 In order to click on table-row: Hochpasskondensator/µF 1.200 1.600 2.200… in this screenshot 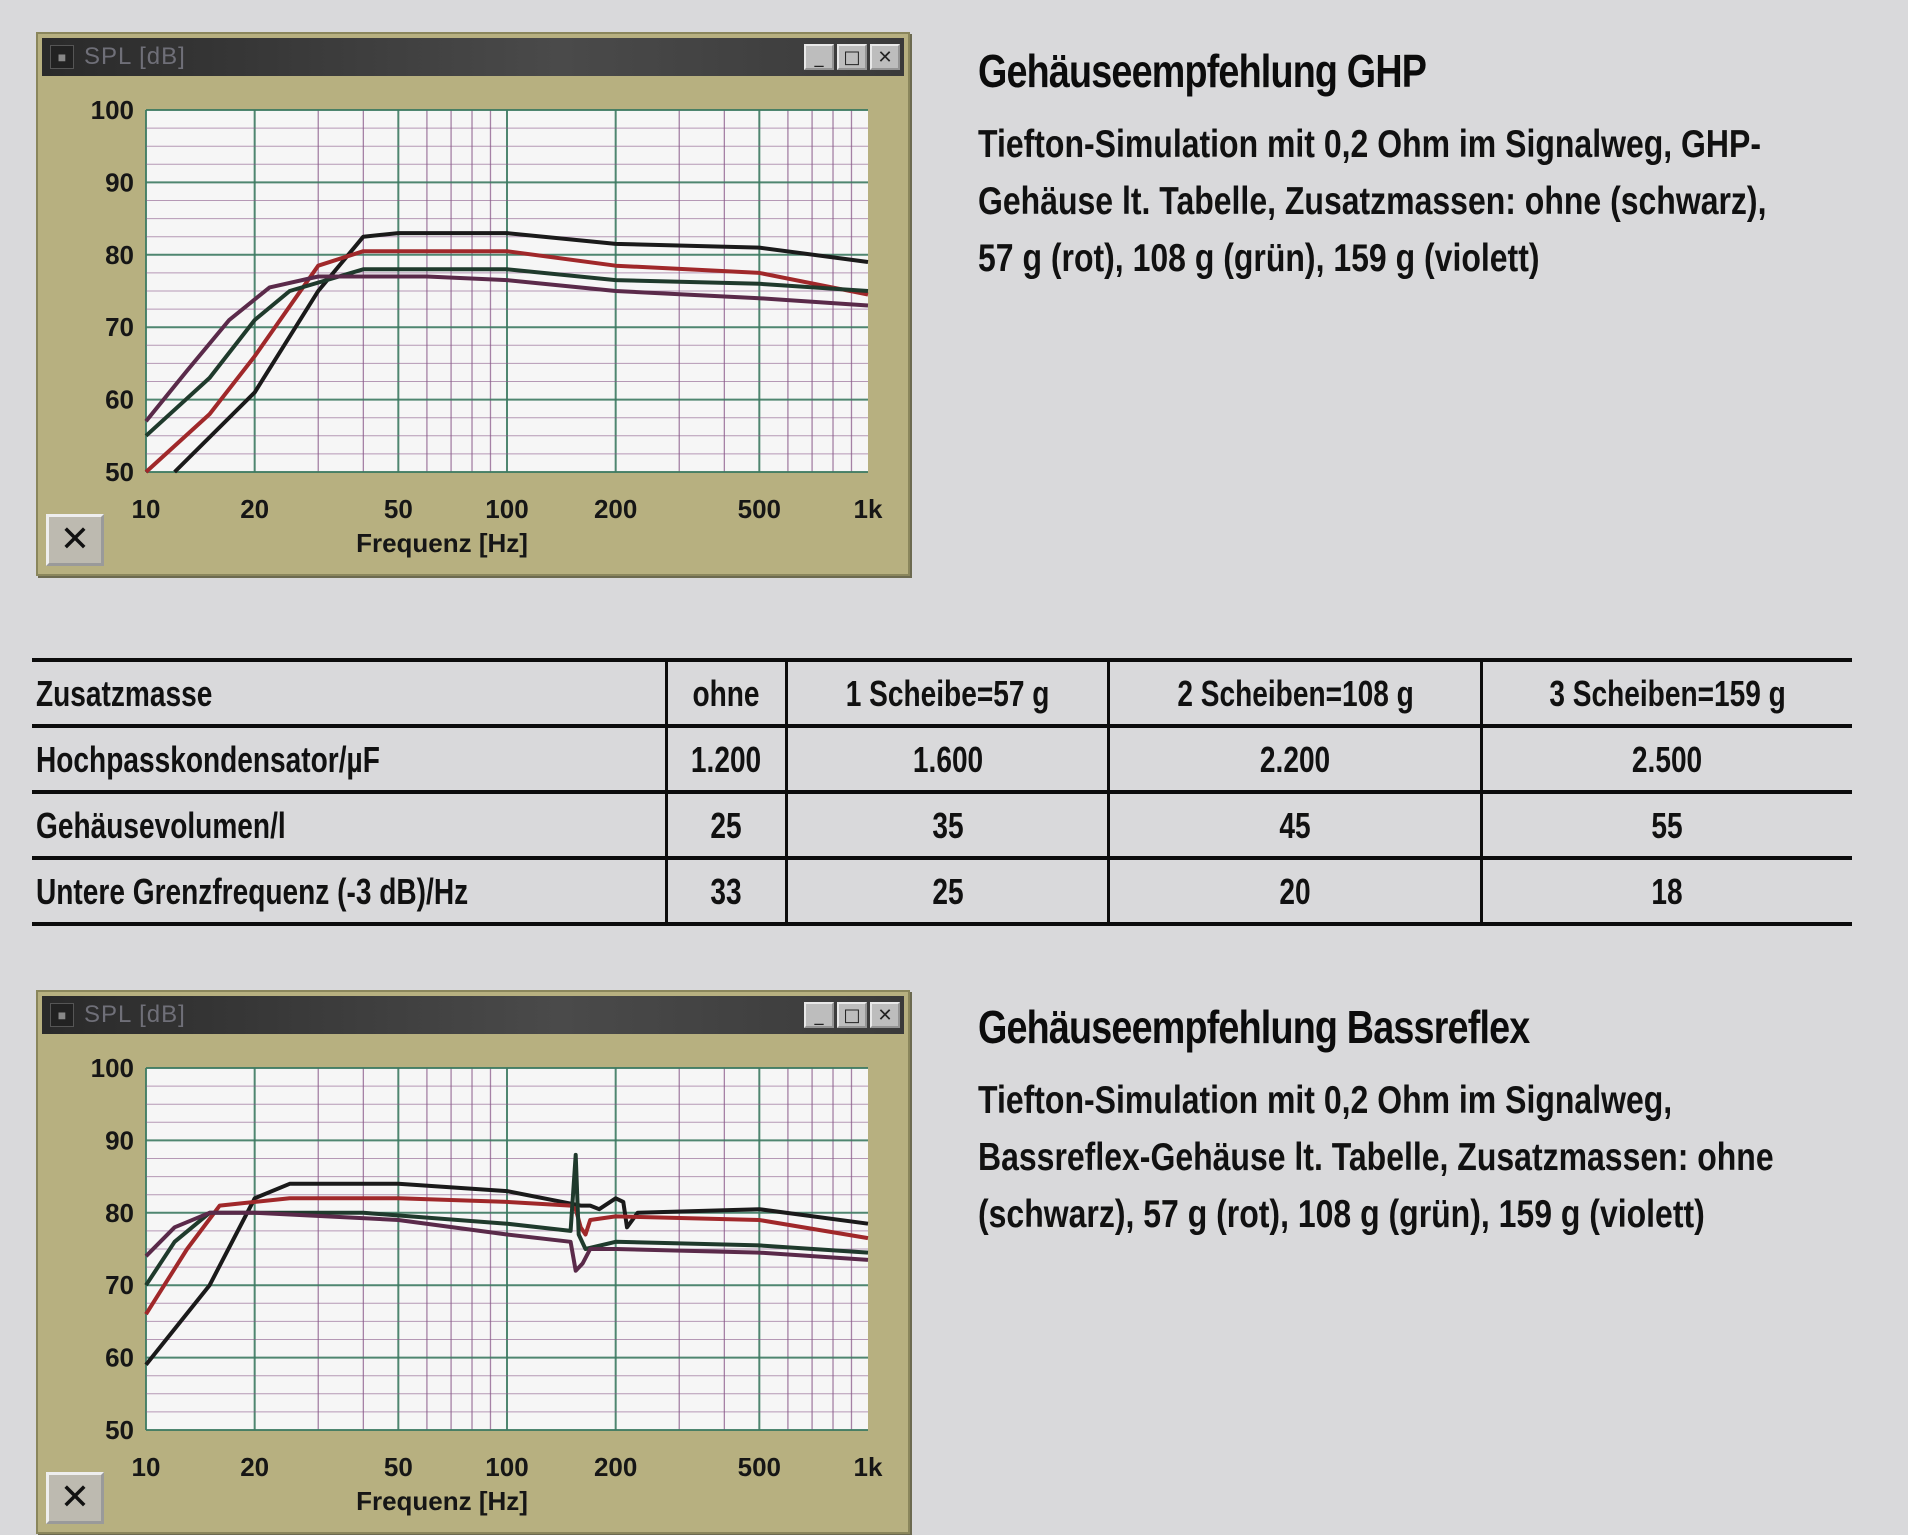, I will do `click(942, 760)`.